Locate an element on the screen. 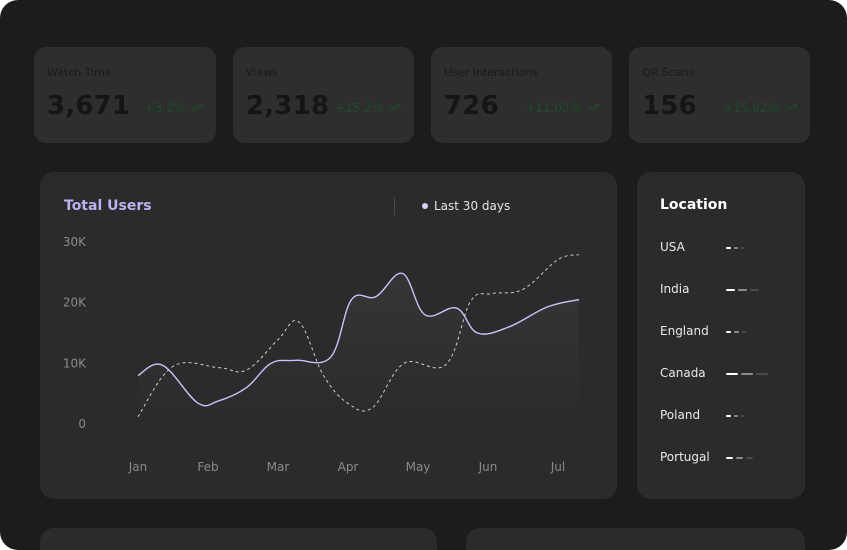  bottom-card-right is located at coordinates (635, 539).